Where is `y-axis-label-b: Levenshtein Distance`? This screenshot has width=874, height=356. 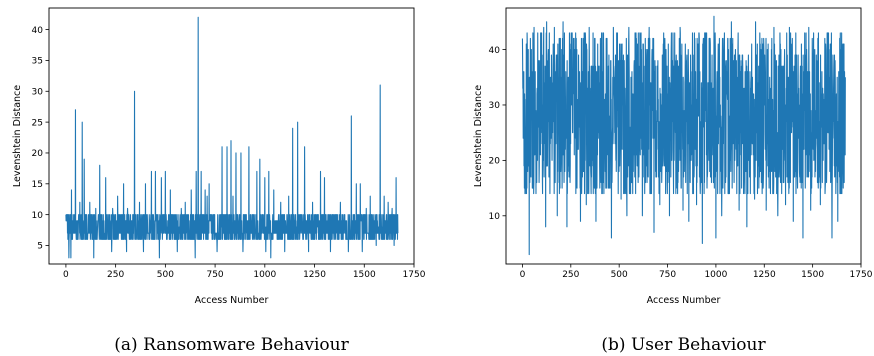 y-axis-label-b: Levenshtein Distance is located at coordinates (478, 136).